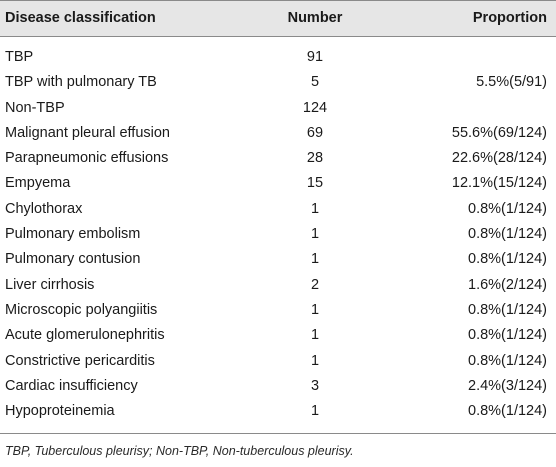 The height and width of the screenshot is (467, 556). What do you see at coordinates (315, 57) in the screenshot?
I see `cell-number: 91` at bounding box center [315, 57].